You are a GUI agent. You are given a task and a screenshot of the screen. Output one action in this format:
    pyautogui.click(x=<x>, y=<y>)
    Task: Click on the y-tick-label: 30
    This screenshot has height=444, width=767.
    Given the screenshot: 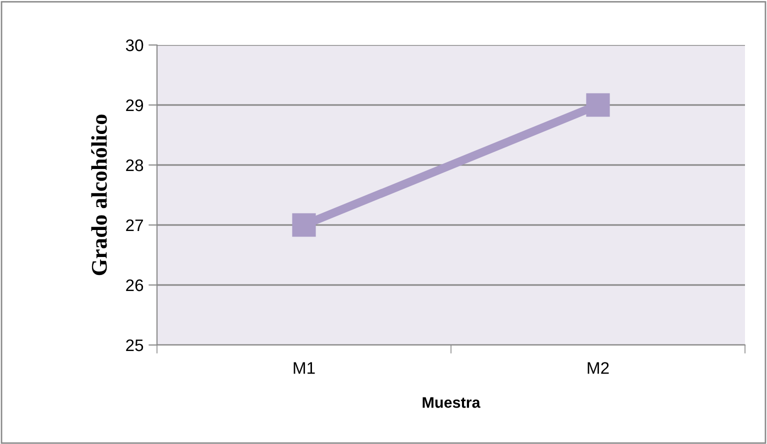 What is the action you would take?
    pyautogui.click(x=135, y=45)
    